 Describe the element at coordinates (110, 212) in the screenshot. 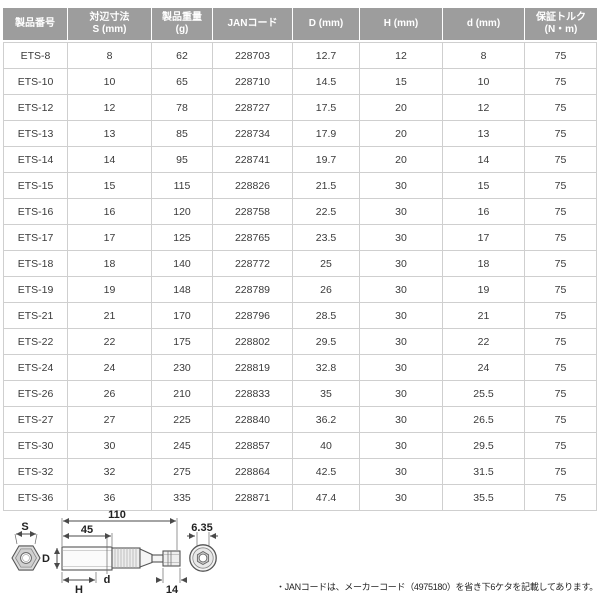

I see `table-cell: 16` at that location.